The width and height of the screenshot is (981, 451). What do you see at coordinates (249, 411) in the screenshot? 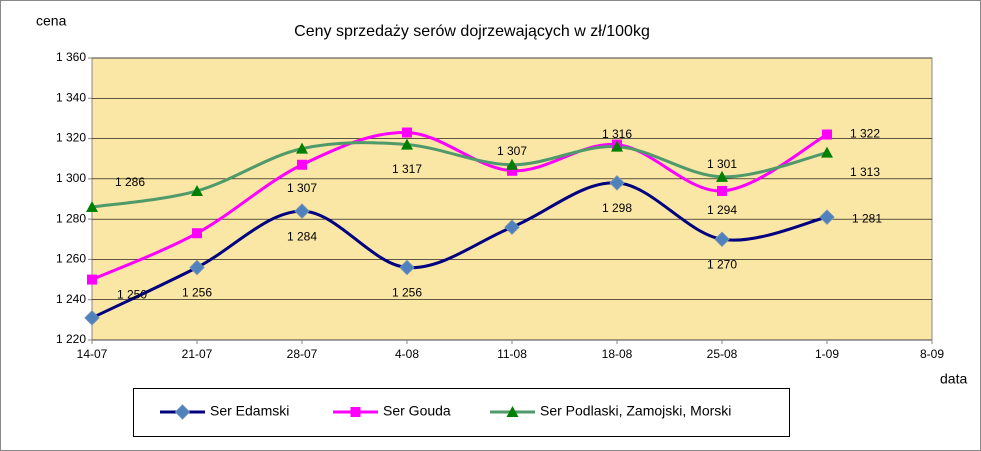
I see `legend-label: Ser Edamski` at bounding box center [249, 411].